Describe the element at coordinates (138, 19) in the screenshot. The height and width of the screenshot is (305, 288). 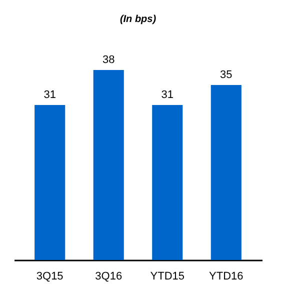
I see `chart-title: (In bps)` at that location.